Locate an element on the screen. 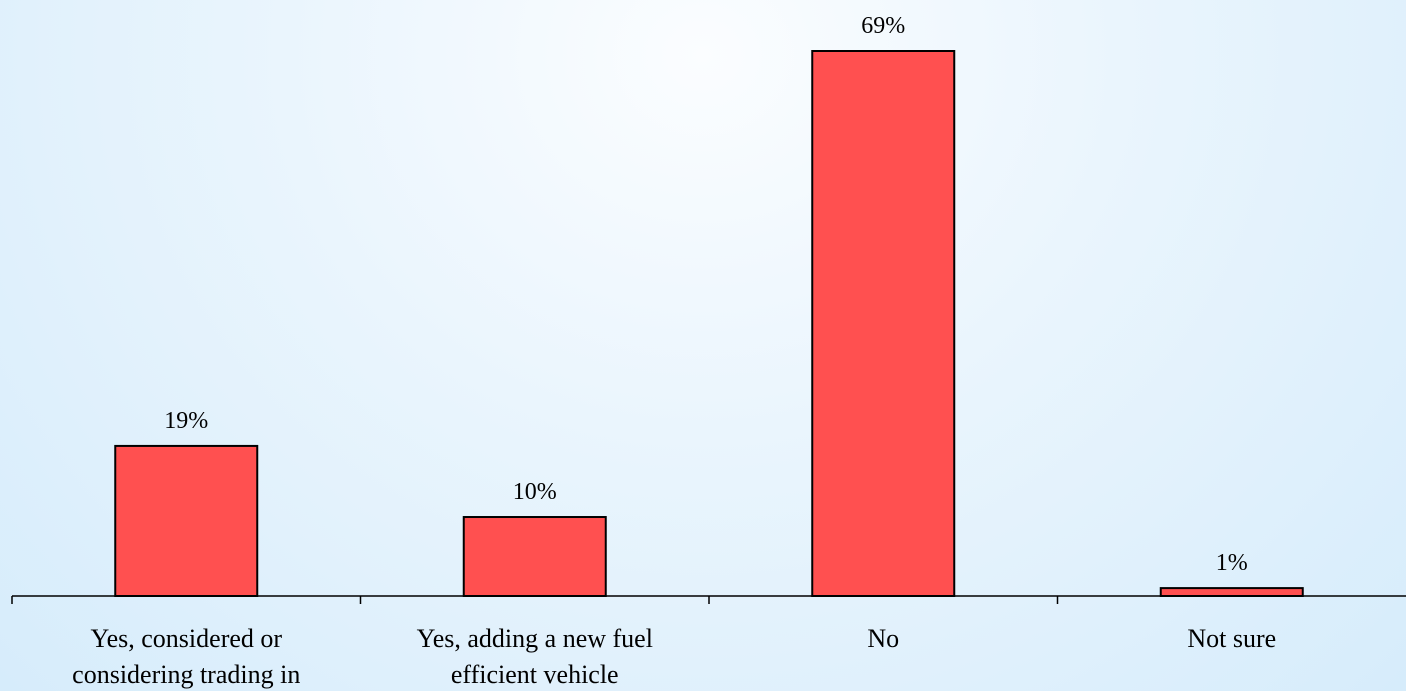 The image size is (1406, 691). bar-value-label: 1% is located at coordinates (1232, 563).